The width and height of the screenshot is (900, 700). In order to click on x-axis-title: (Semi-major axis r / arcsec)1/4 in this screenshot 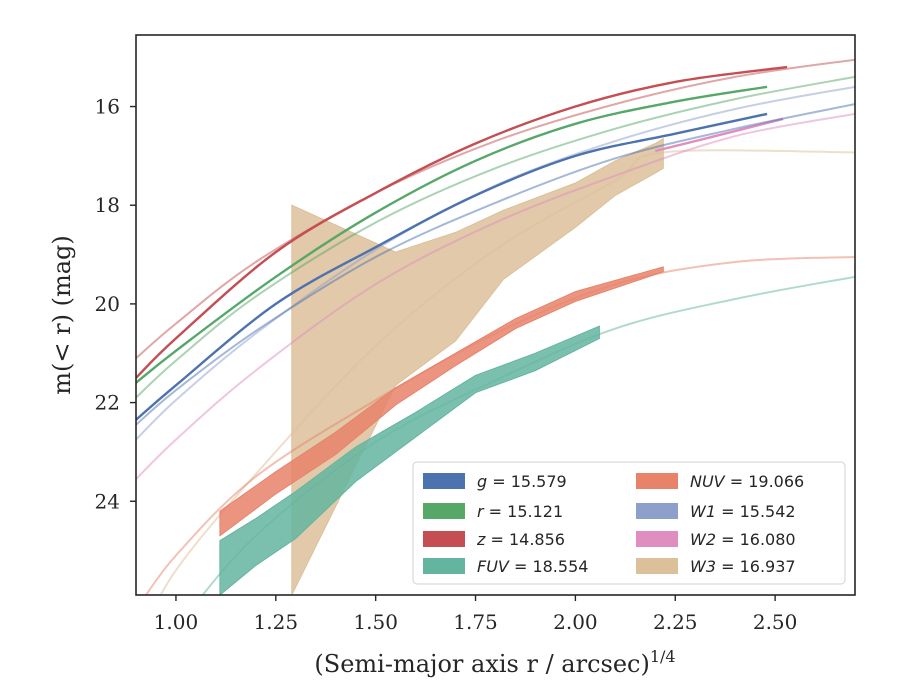, I will do `click(494, 662)`.